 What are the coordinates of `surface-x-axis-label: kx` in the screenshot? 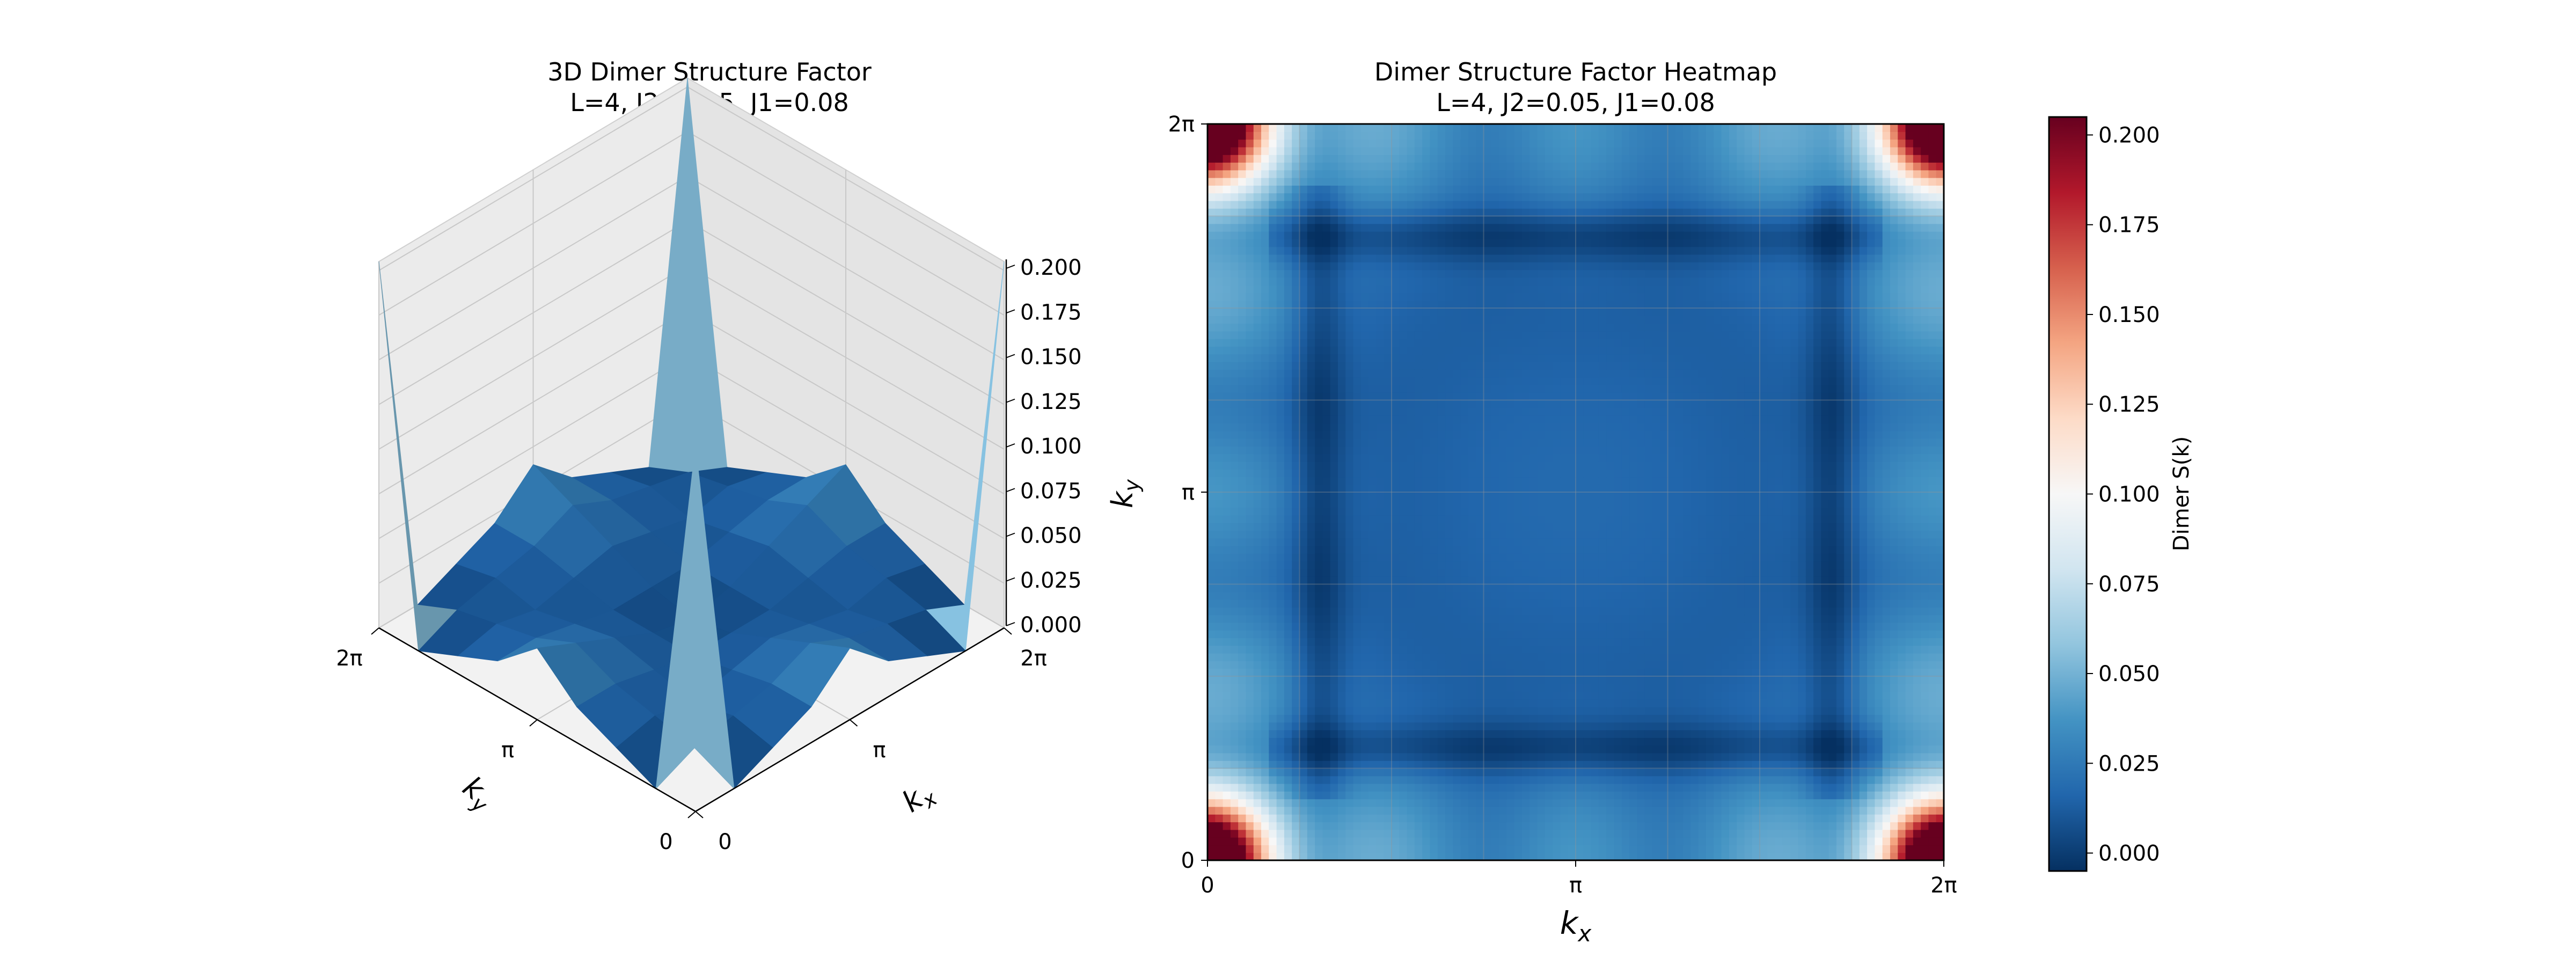 It's located at (918, 798).